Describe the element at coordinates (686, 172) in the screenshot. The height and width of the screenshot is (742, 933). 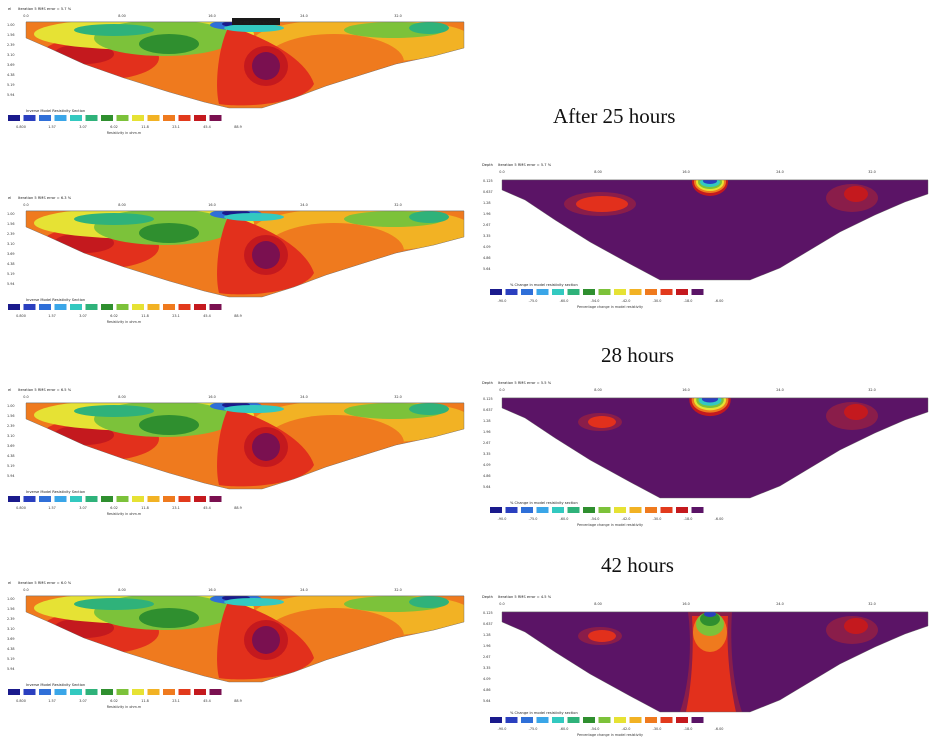
I see `x-tick-label: 16.0` at that location.